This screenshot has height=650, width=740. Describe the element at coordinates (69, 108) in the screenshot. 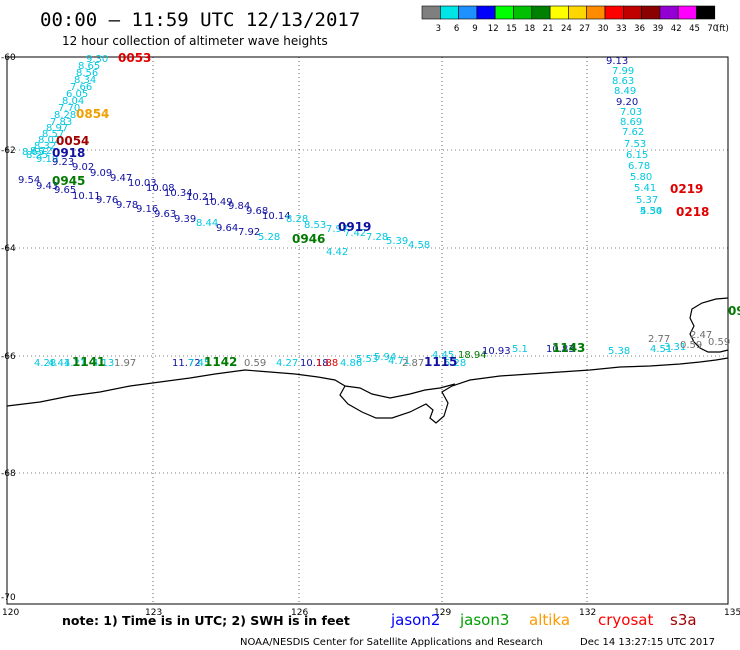

I see `wave-height-value: 7.70` at that location.